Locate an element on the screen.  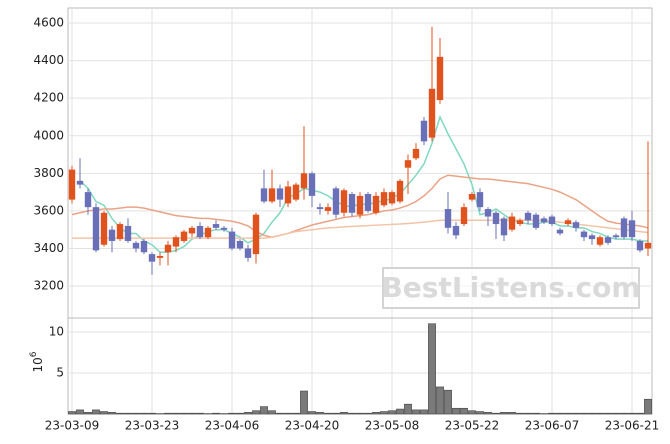
watermark-box is located at coordinates (511, 288).